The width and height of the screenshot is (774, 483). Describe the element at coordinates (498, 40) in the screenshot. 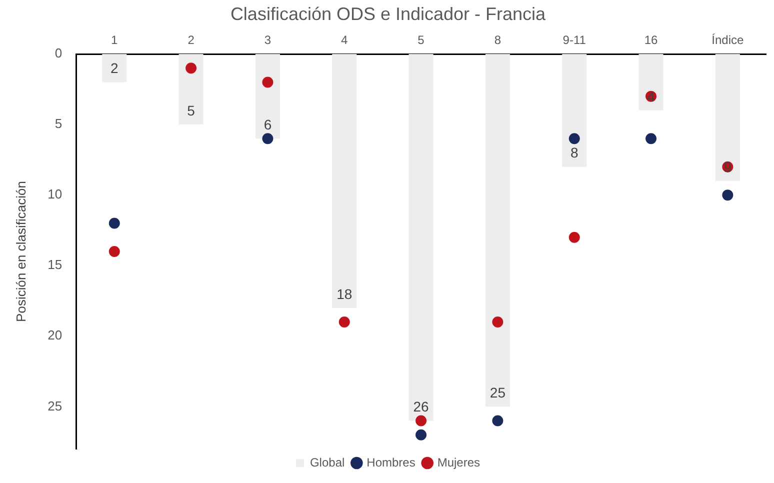

I see `x-tick-label: 8` at that location.